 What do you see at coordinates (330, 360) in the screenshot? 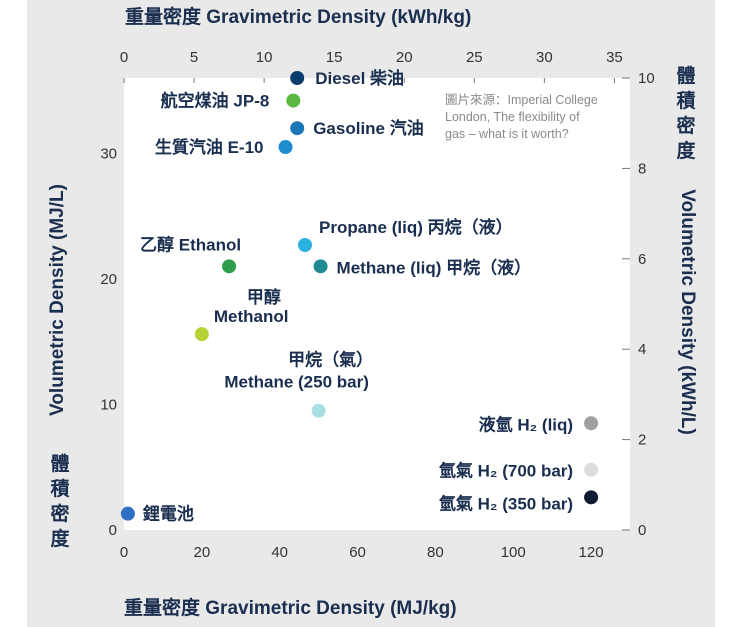
I see `data-label: 甲烷（氣）` at bounding box center [330, 360].